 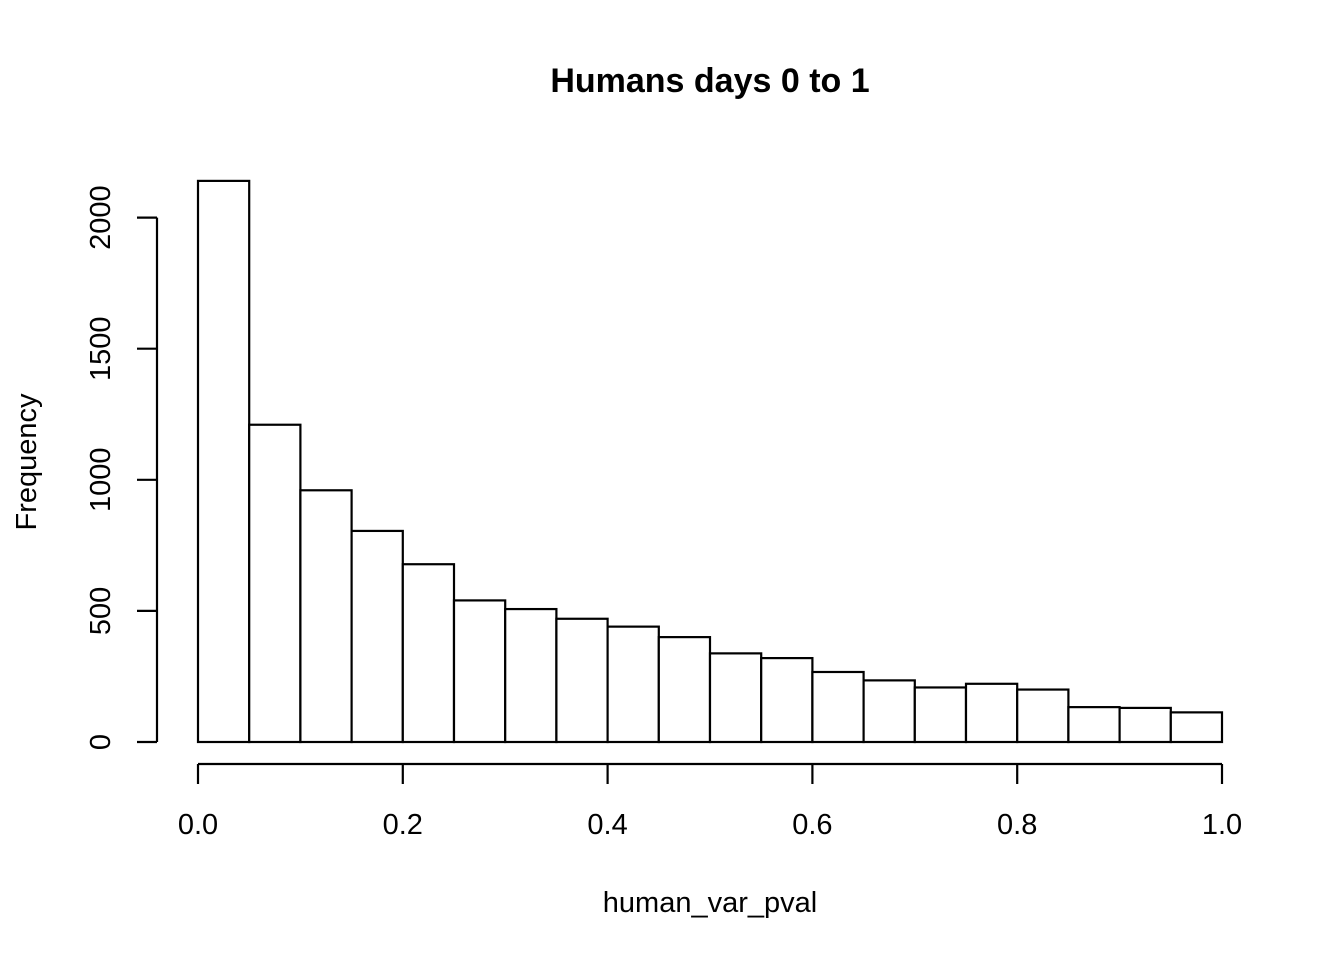 What do you see at coordinates (101, 348) in the screenshot?
I see `y-tick-label: 1500` at bounding box center [101, 348].